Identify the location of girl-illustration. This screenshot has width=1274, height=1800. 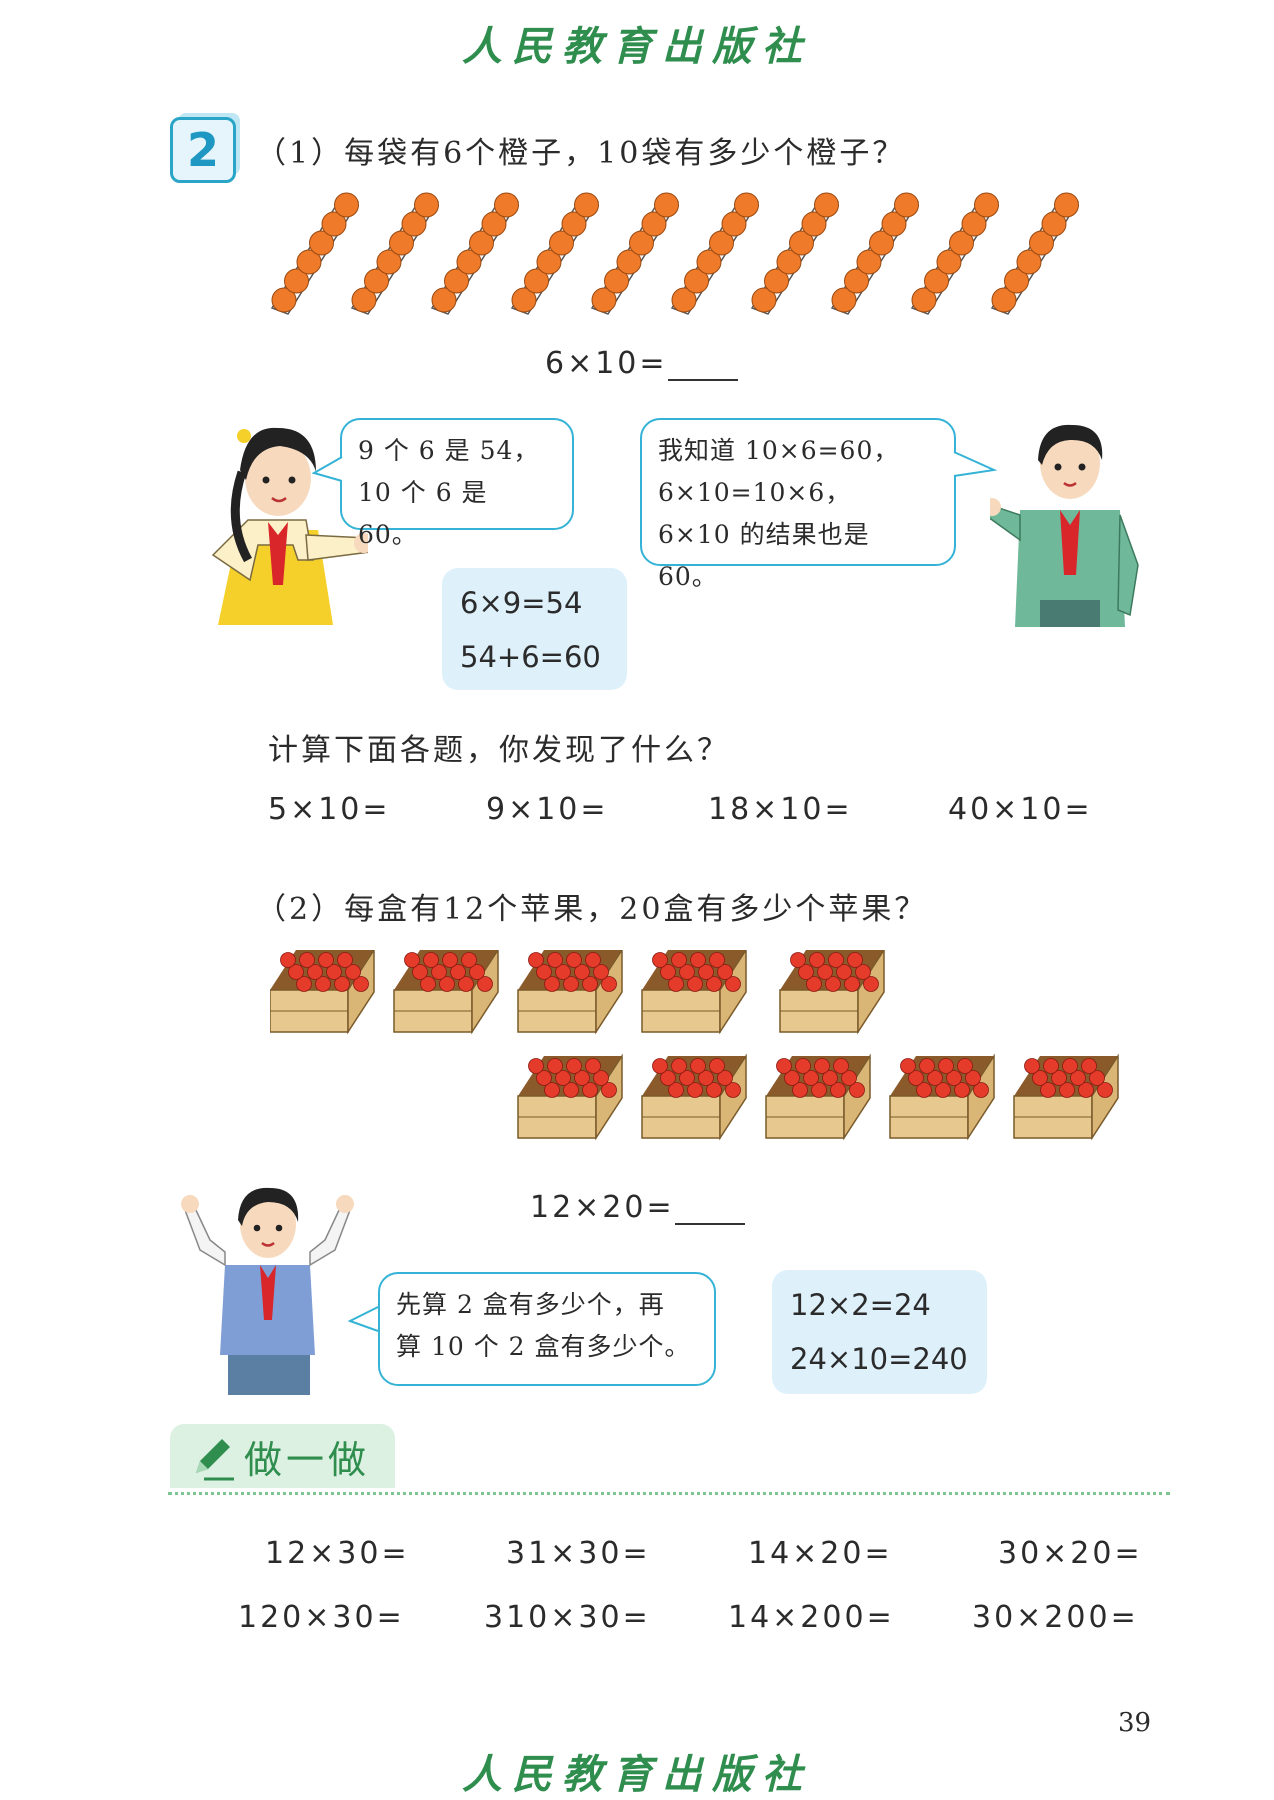
(289, 526).